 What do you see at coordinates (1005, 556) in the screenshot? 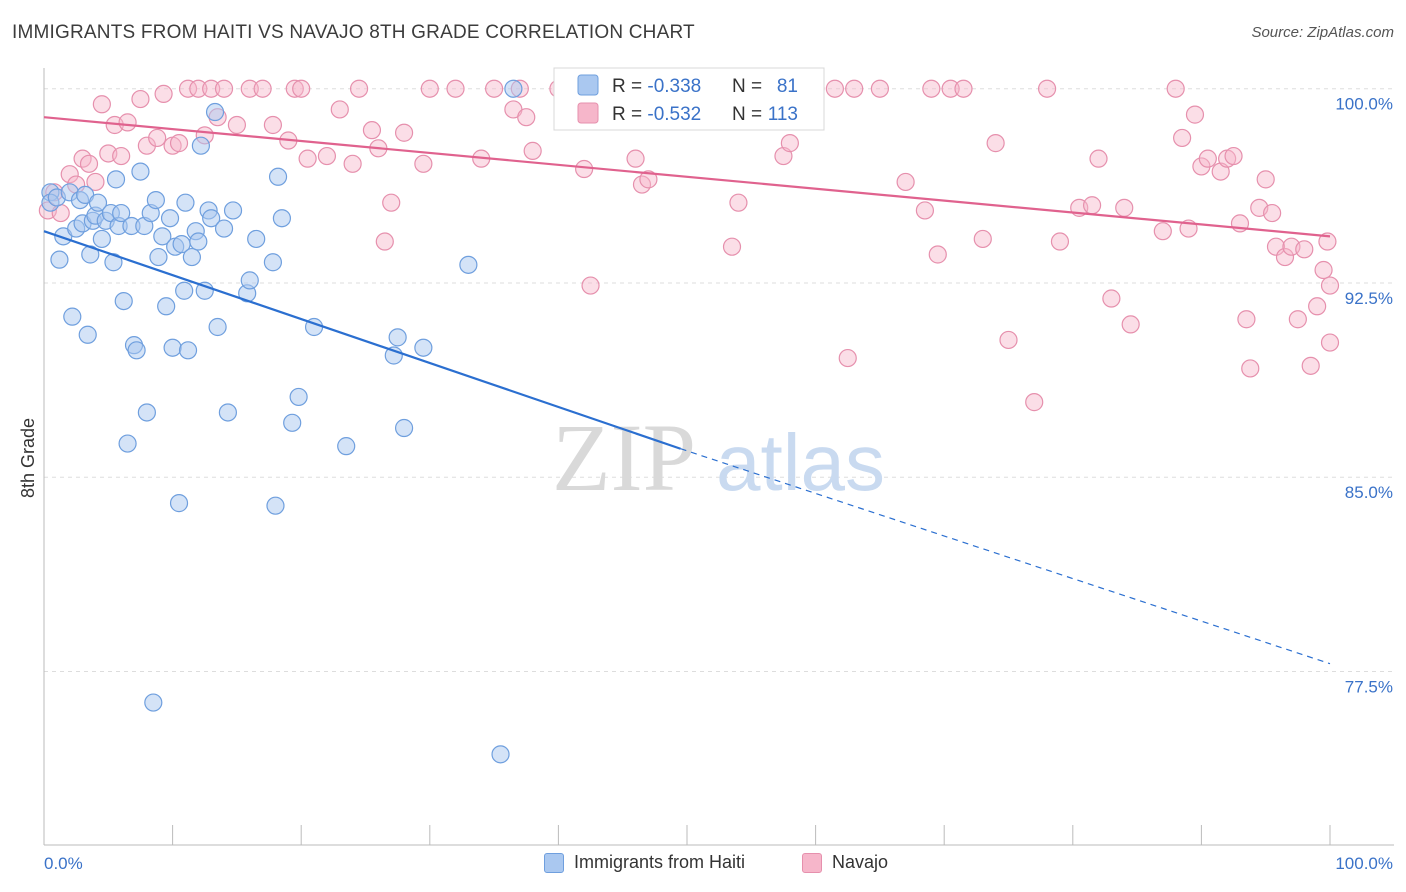
I see `haiti-trend-extension` at bounding box center [1005, 556].